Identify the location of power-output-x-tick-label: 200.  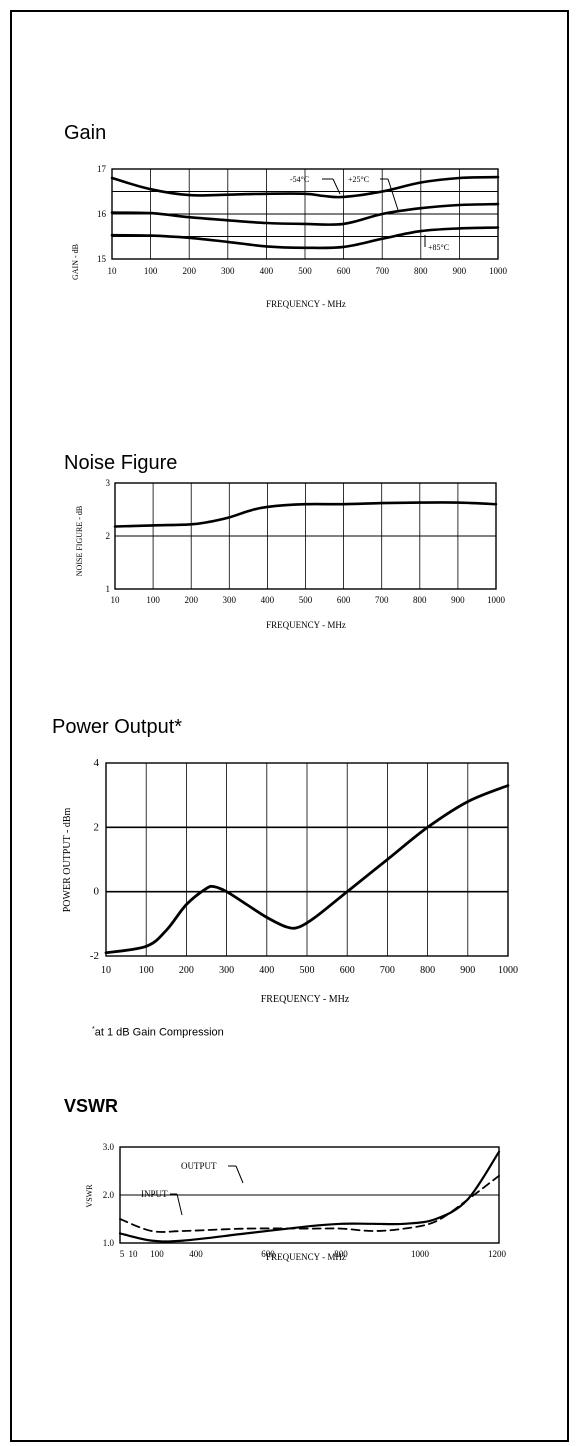
(186, 970).